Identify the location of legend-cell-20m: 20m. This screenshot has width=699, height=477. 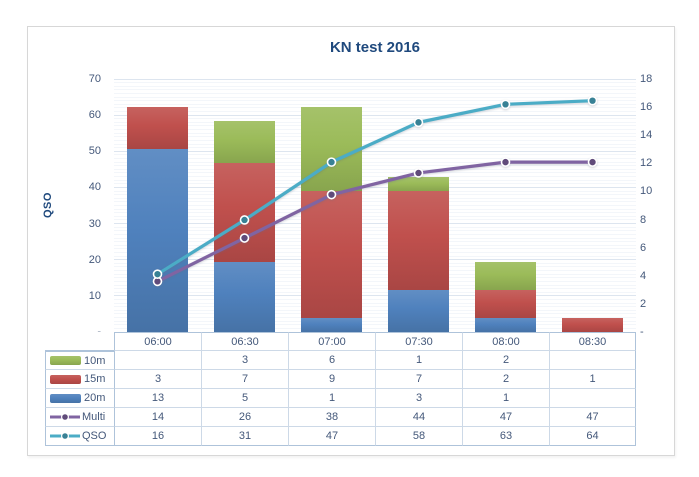
(79, 398).